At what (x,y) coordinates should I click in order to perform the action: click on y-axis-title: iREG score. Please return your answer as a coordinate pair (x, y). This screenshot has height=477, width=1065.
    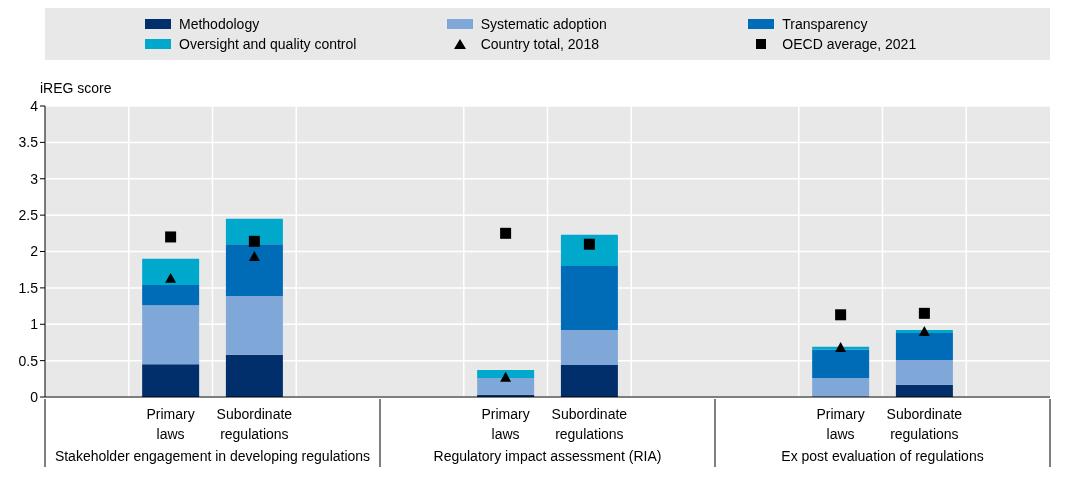
    Looking at the image, I should click on (76, 88).